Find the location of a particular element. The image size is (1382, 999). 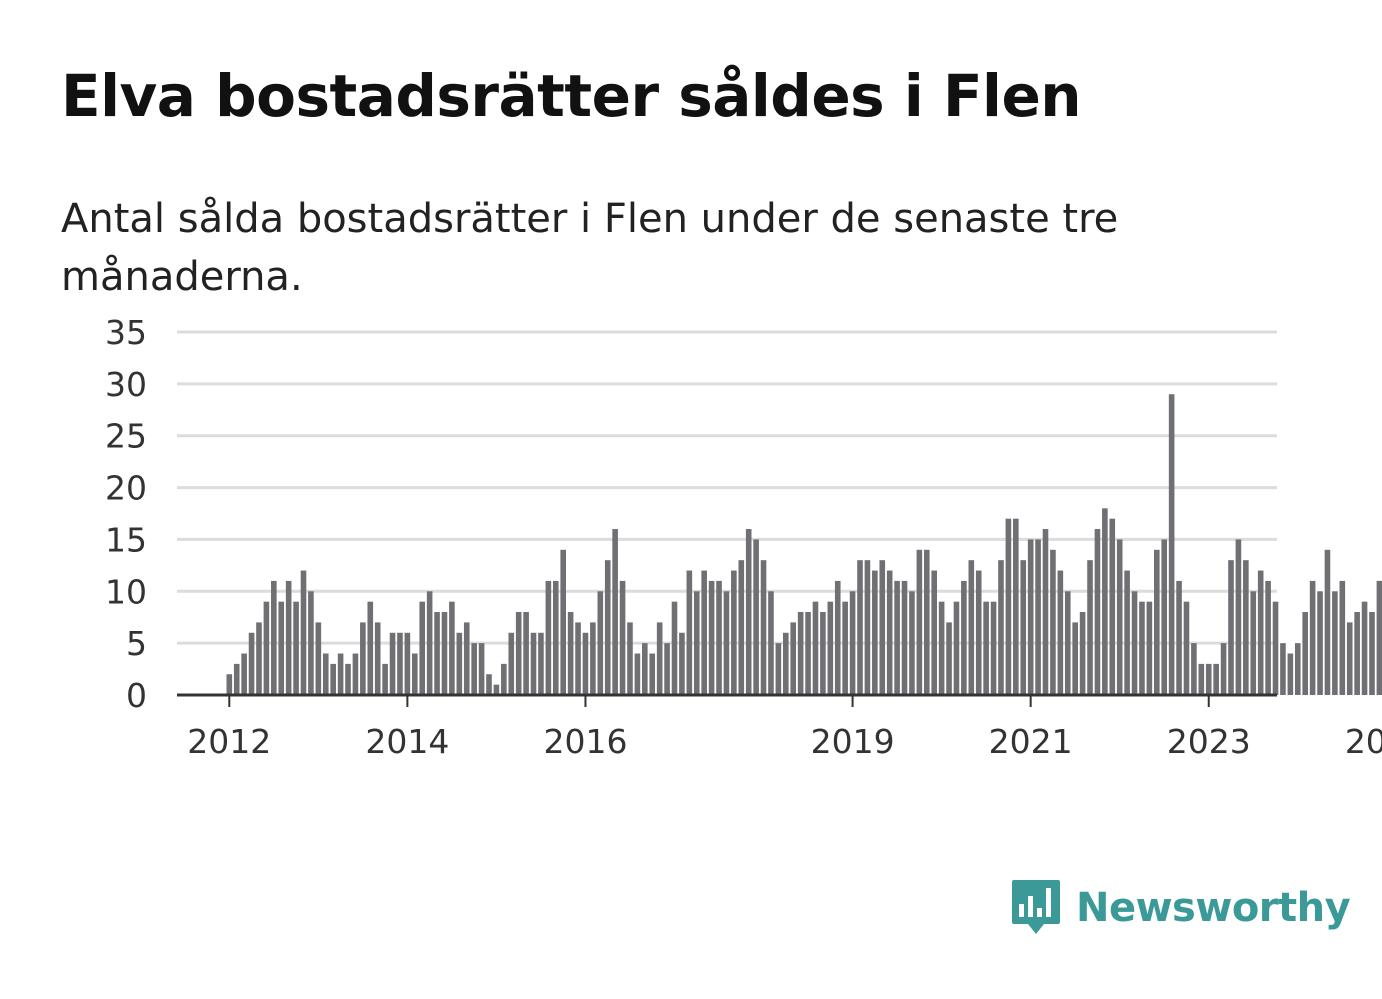

chart-title: Elva bostadsrätter såldes i Flen is located at coordinates (571, 96).